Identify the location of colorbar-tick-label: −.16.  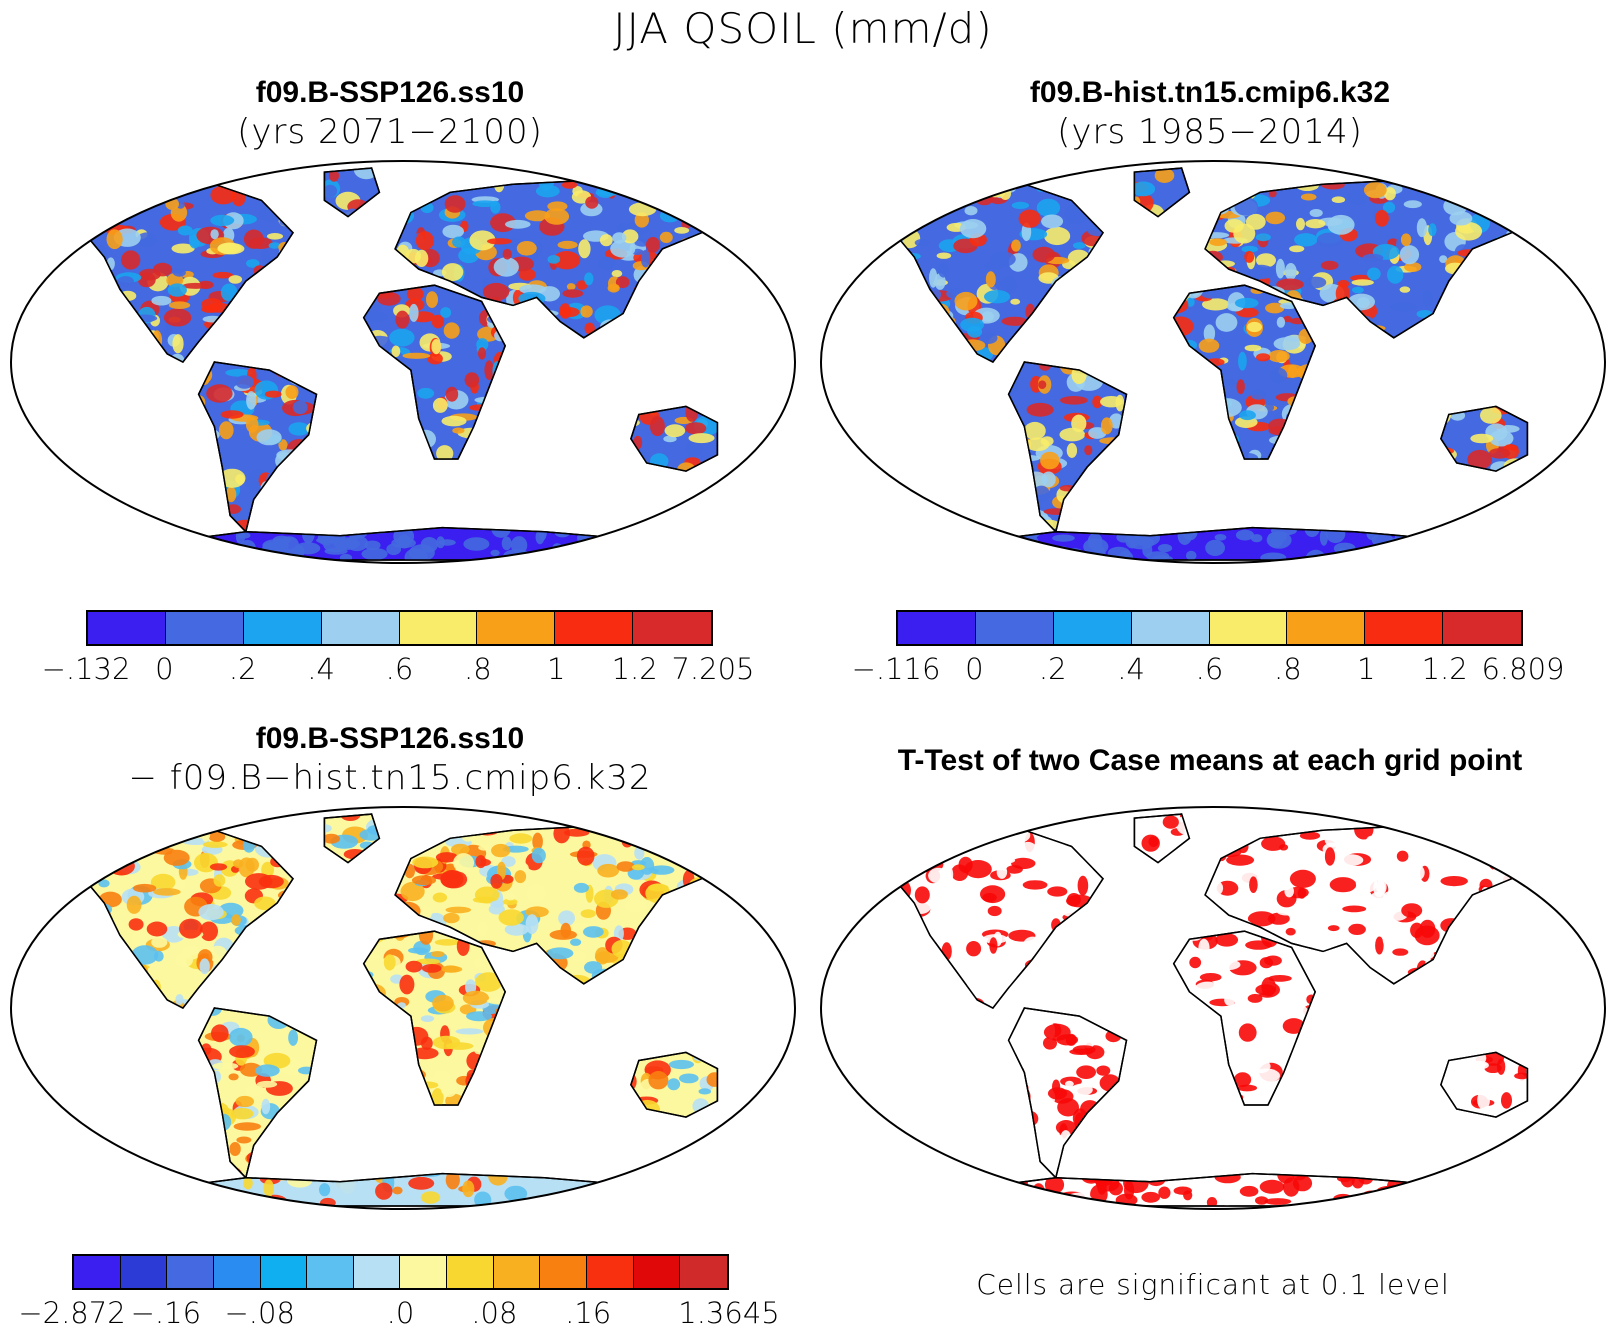
(166, 1313).